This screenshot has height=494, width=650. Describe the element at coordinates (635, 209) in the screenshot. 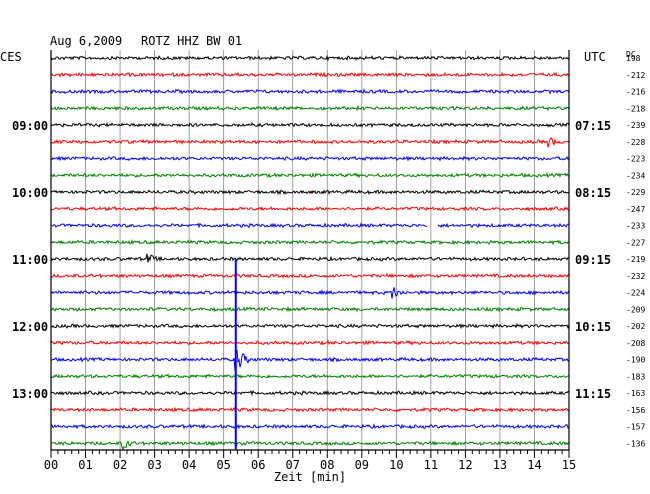

I see `dc-offset-label: -247` at that location.